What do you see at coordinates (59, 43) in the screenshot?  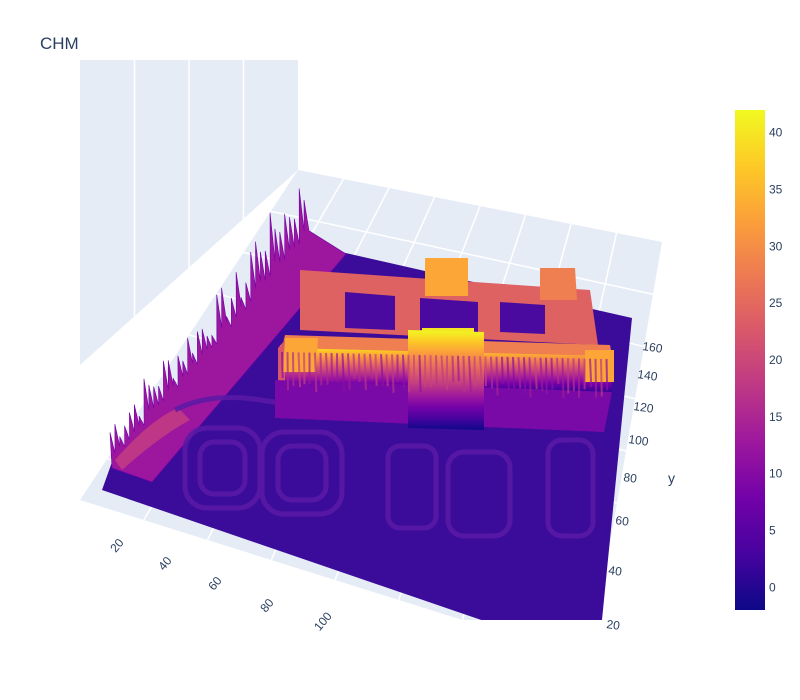 I see `chart-title: CHM` at bounding box center [59, 43].